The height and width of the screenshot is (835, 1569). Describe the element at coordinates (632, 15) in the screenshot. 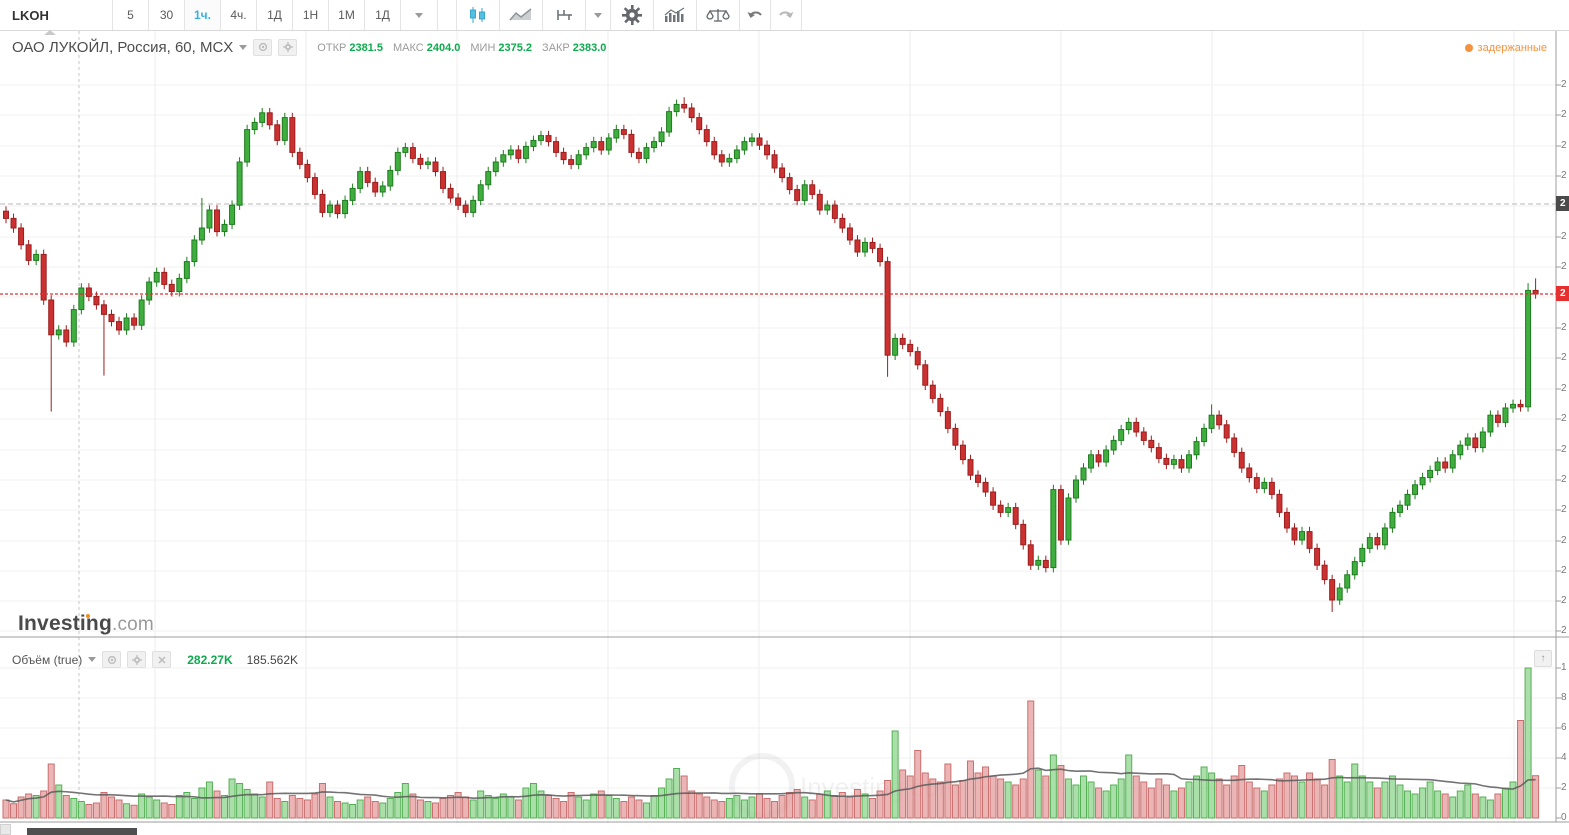

I see `settings-button` at that location.